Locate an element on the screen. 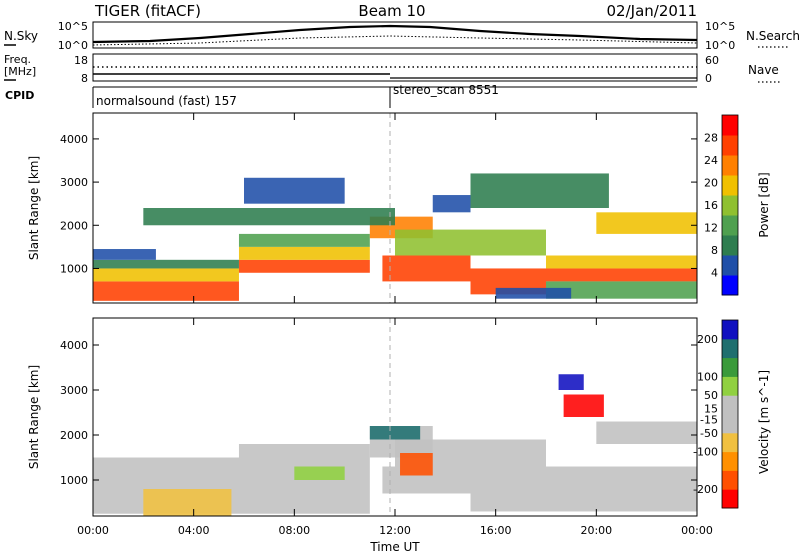  power-colorbar-frame is located at coordinates (730, 205).